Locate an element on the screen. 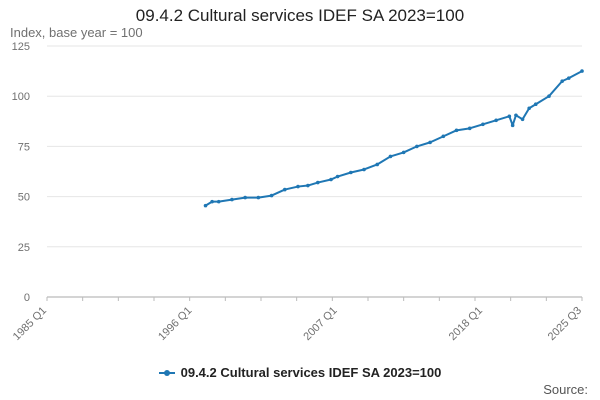 The image size is (600, 400). chart-subtitle: Index, base year = 100 is located at coordinates (76, 32).